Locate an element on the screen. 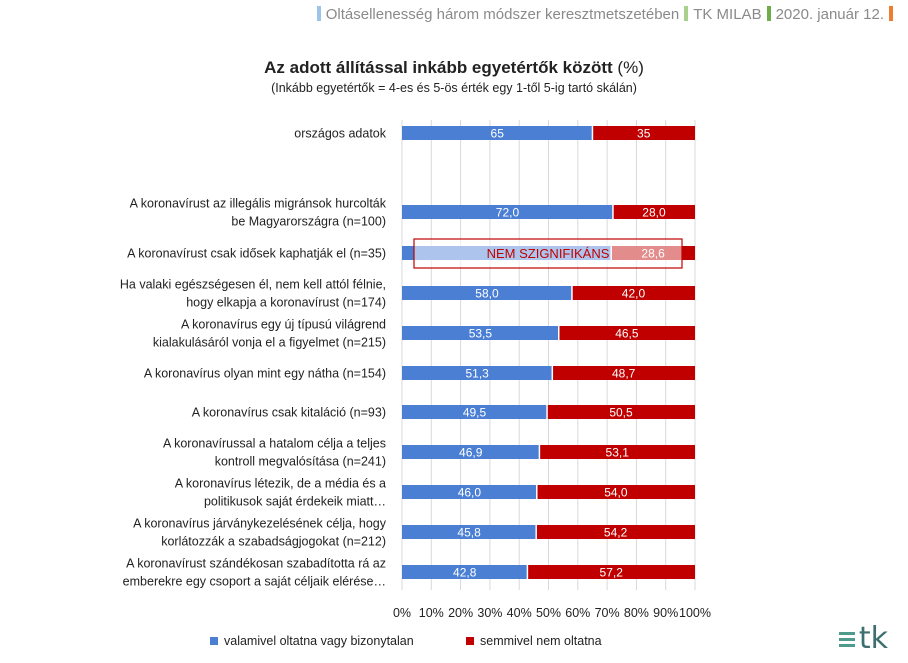 This screenshot has height=663, width=908. data-label-series-2: 54,0 is located at coordinates (616, 493).